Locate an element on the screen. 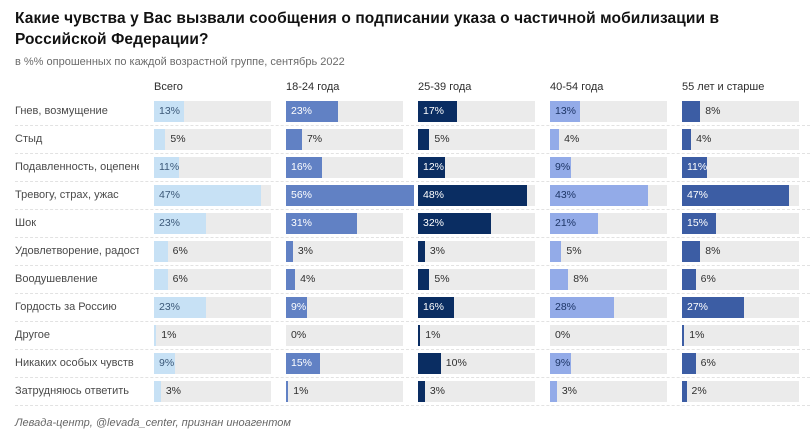 This screenshot has height=433, width=810. chart-row: Тревогу, страх, ужас 47% 56% 48% 43% 47% is located at coordinates (412, 196).